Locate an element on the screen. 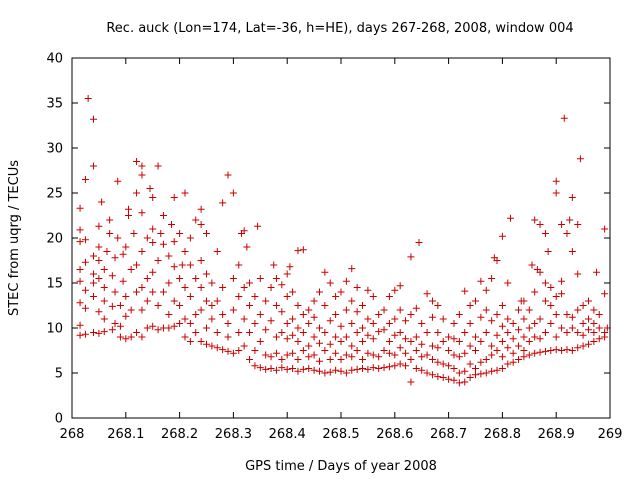 This screenshot has height=480, width=640. x-tick-label: 268.6 is located at coordinates (394, 434).